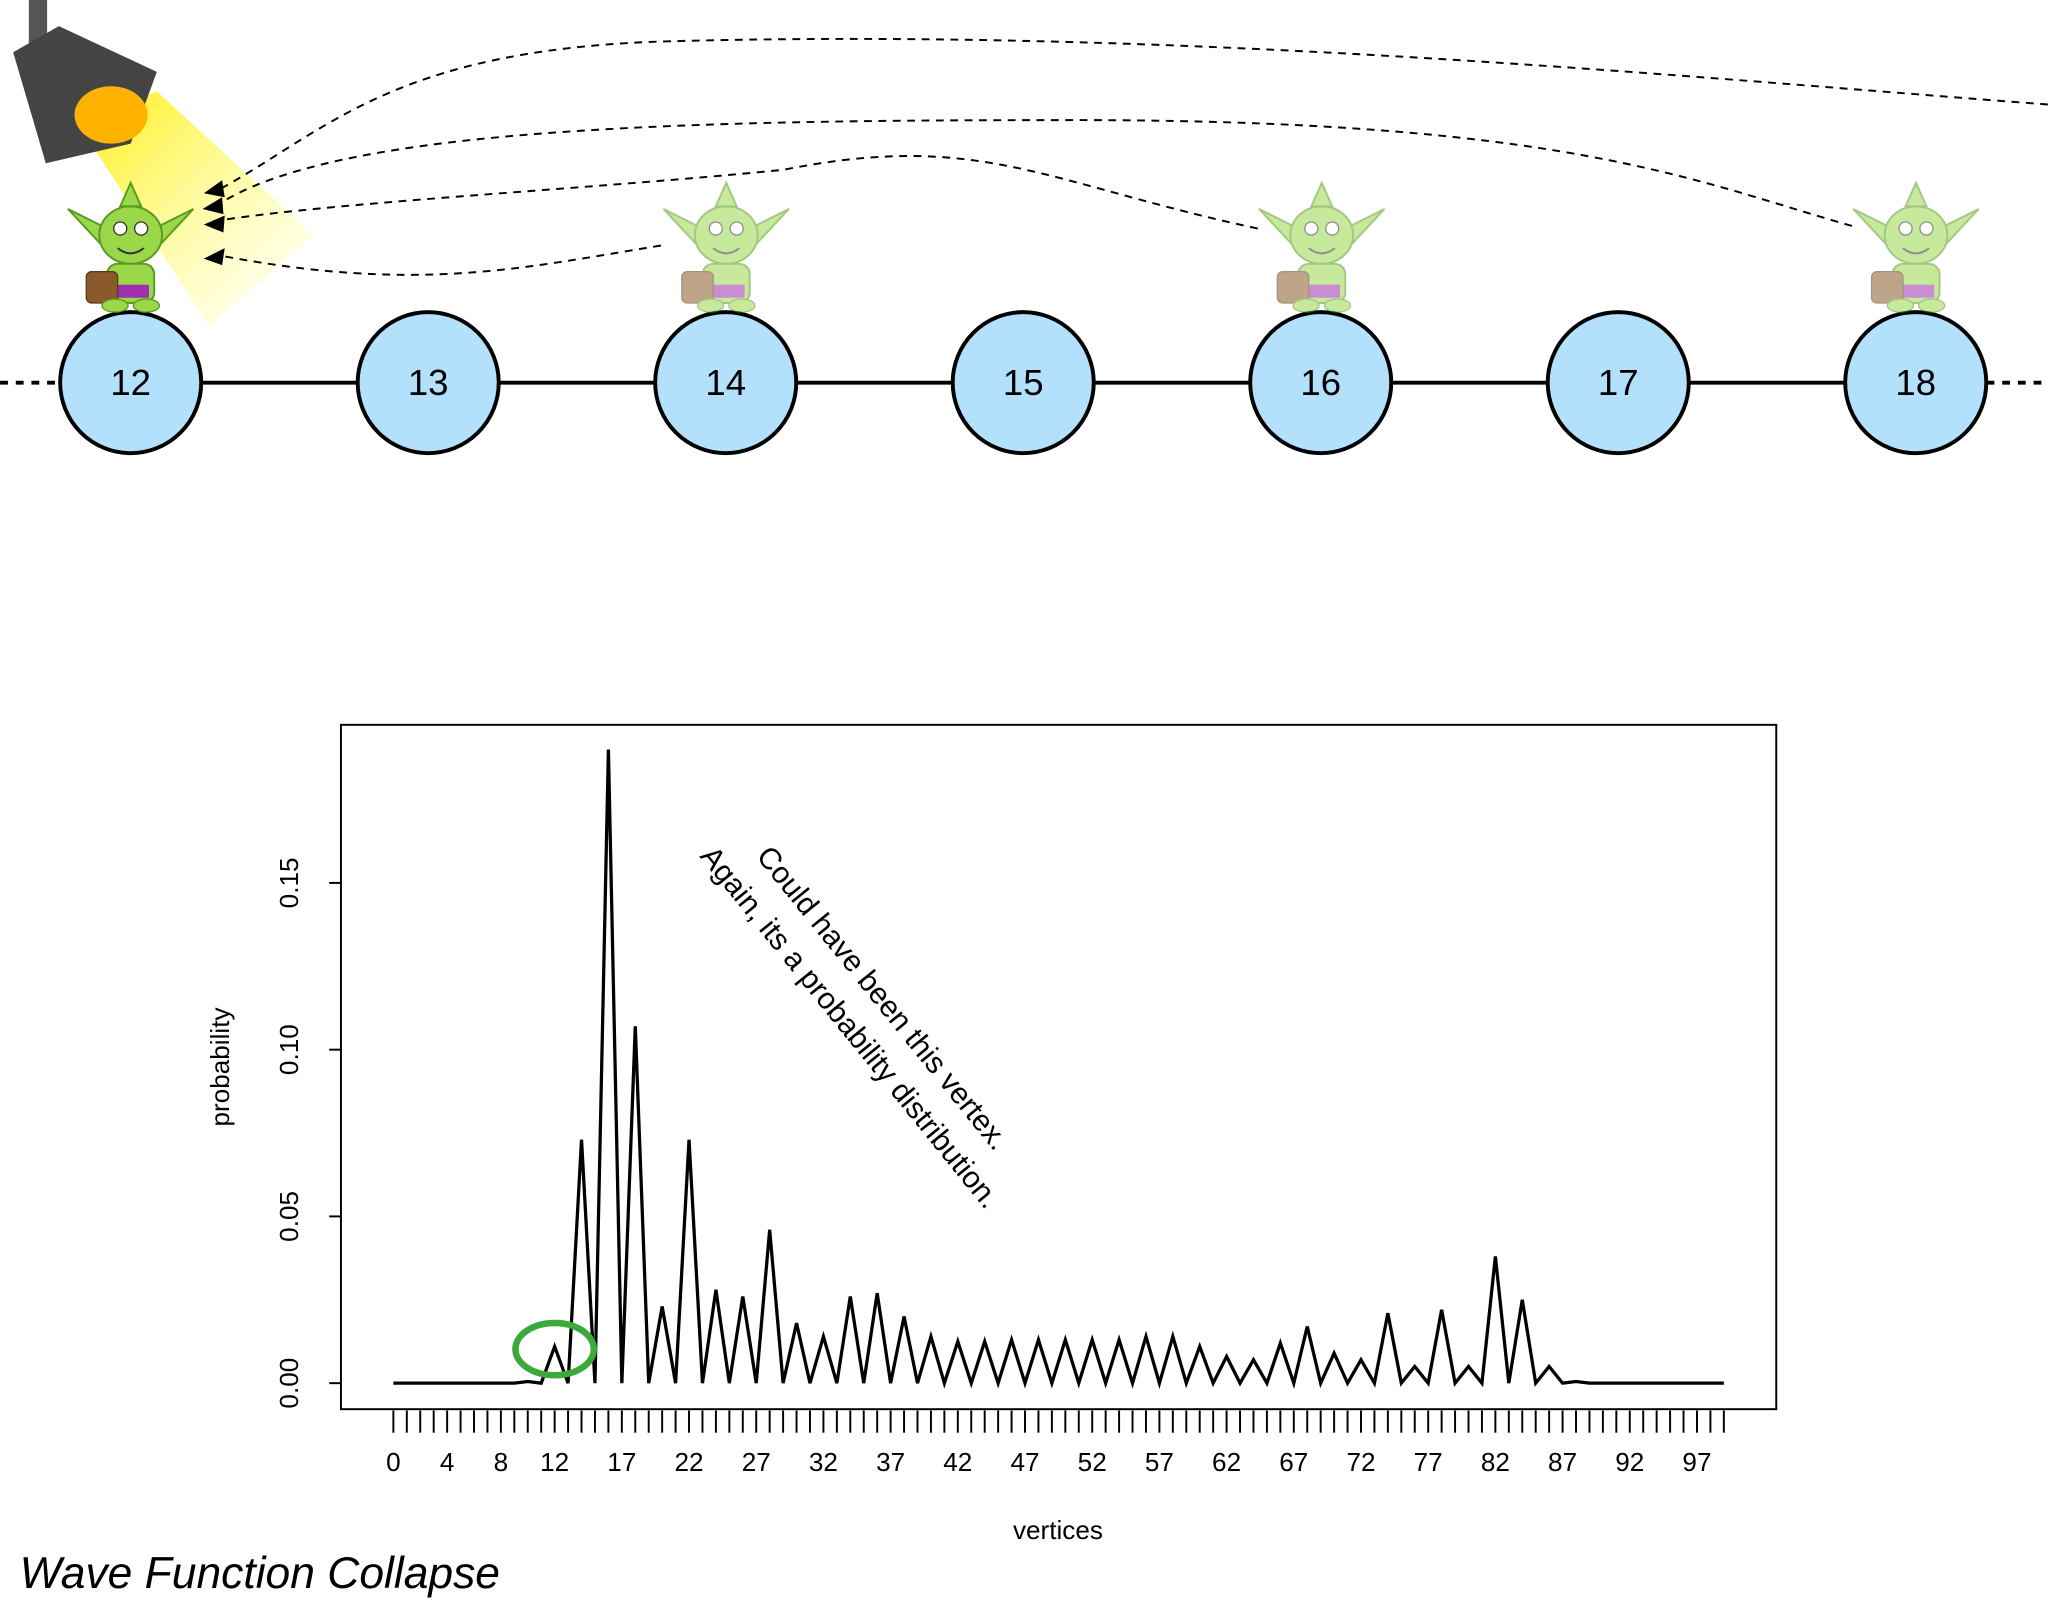 This screenshot has width=2048, height=1609. Describe the element at coordinates (957, 1462) in the screenshot. I see `x-tick-label: 42` at that location.